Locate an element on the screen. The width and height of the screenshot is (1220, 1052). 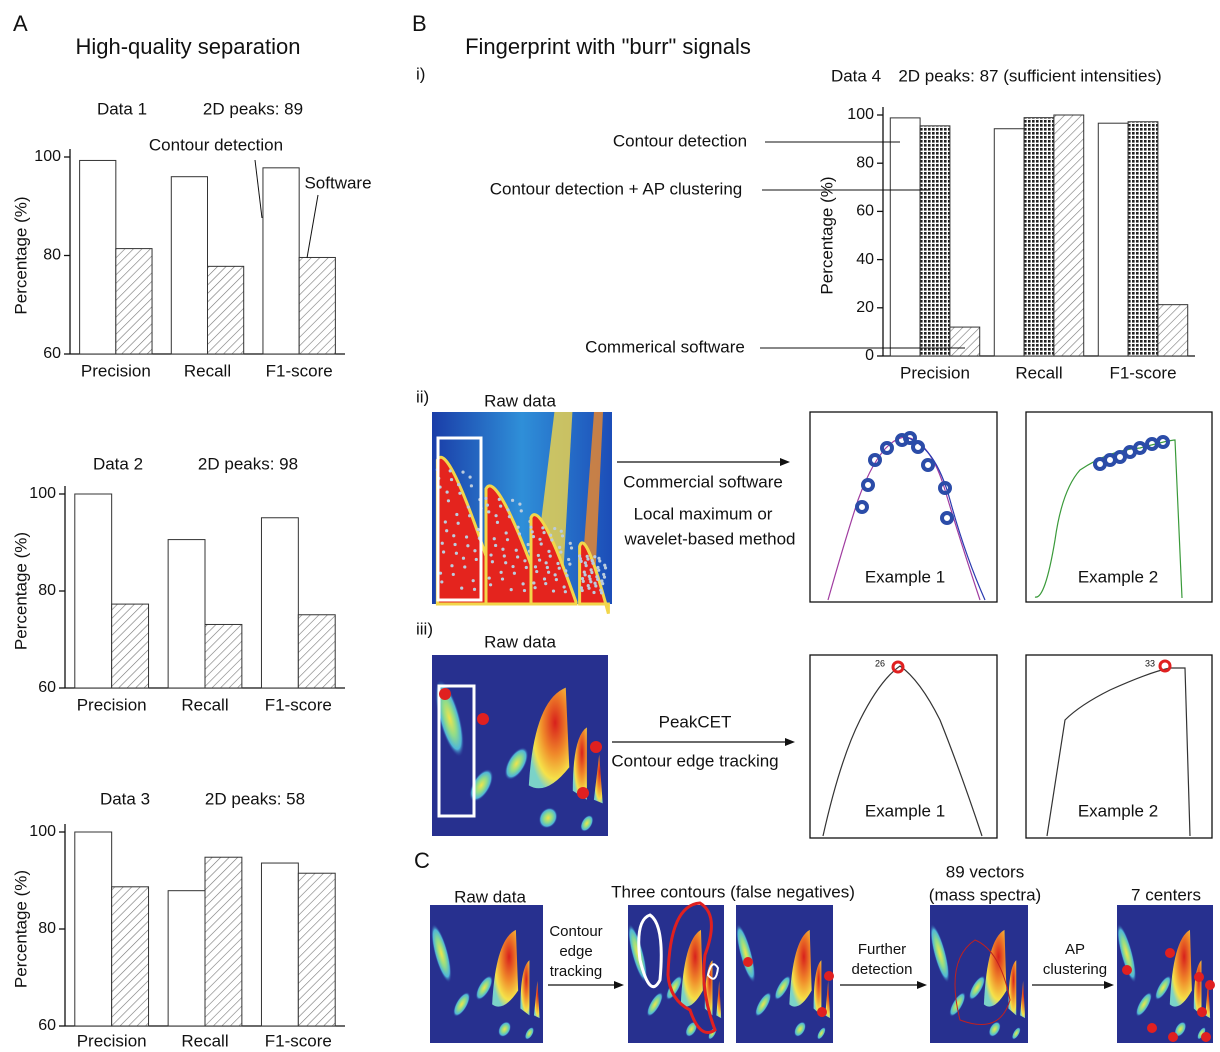
label: Three contours (false negatives) is located at coordinates (733, 891).